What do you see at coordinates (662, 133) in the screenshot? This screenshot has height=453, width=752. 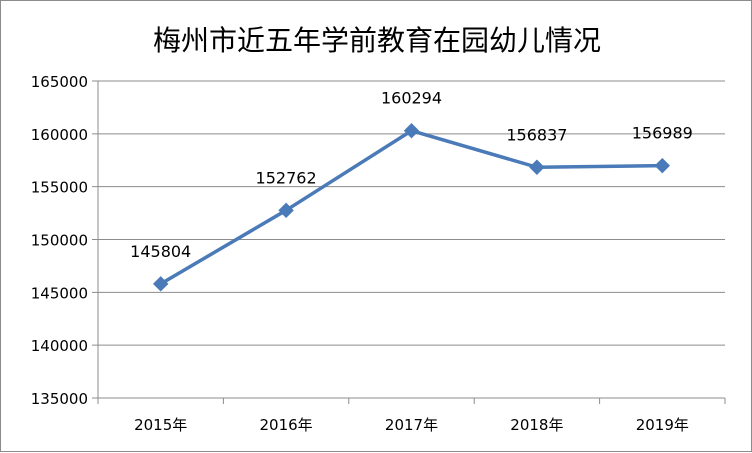 I see `data-label: 156989` at bounding box center [662, 133].